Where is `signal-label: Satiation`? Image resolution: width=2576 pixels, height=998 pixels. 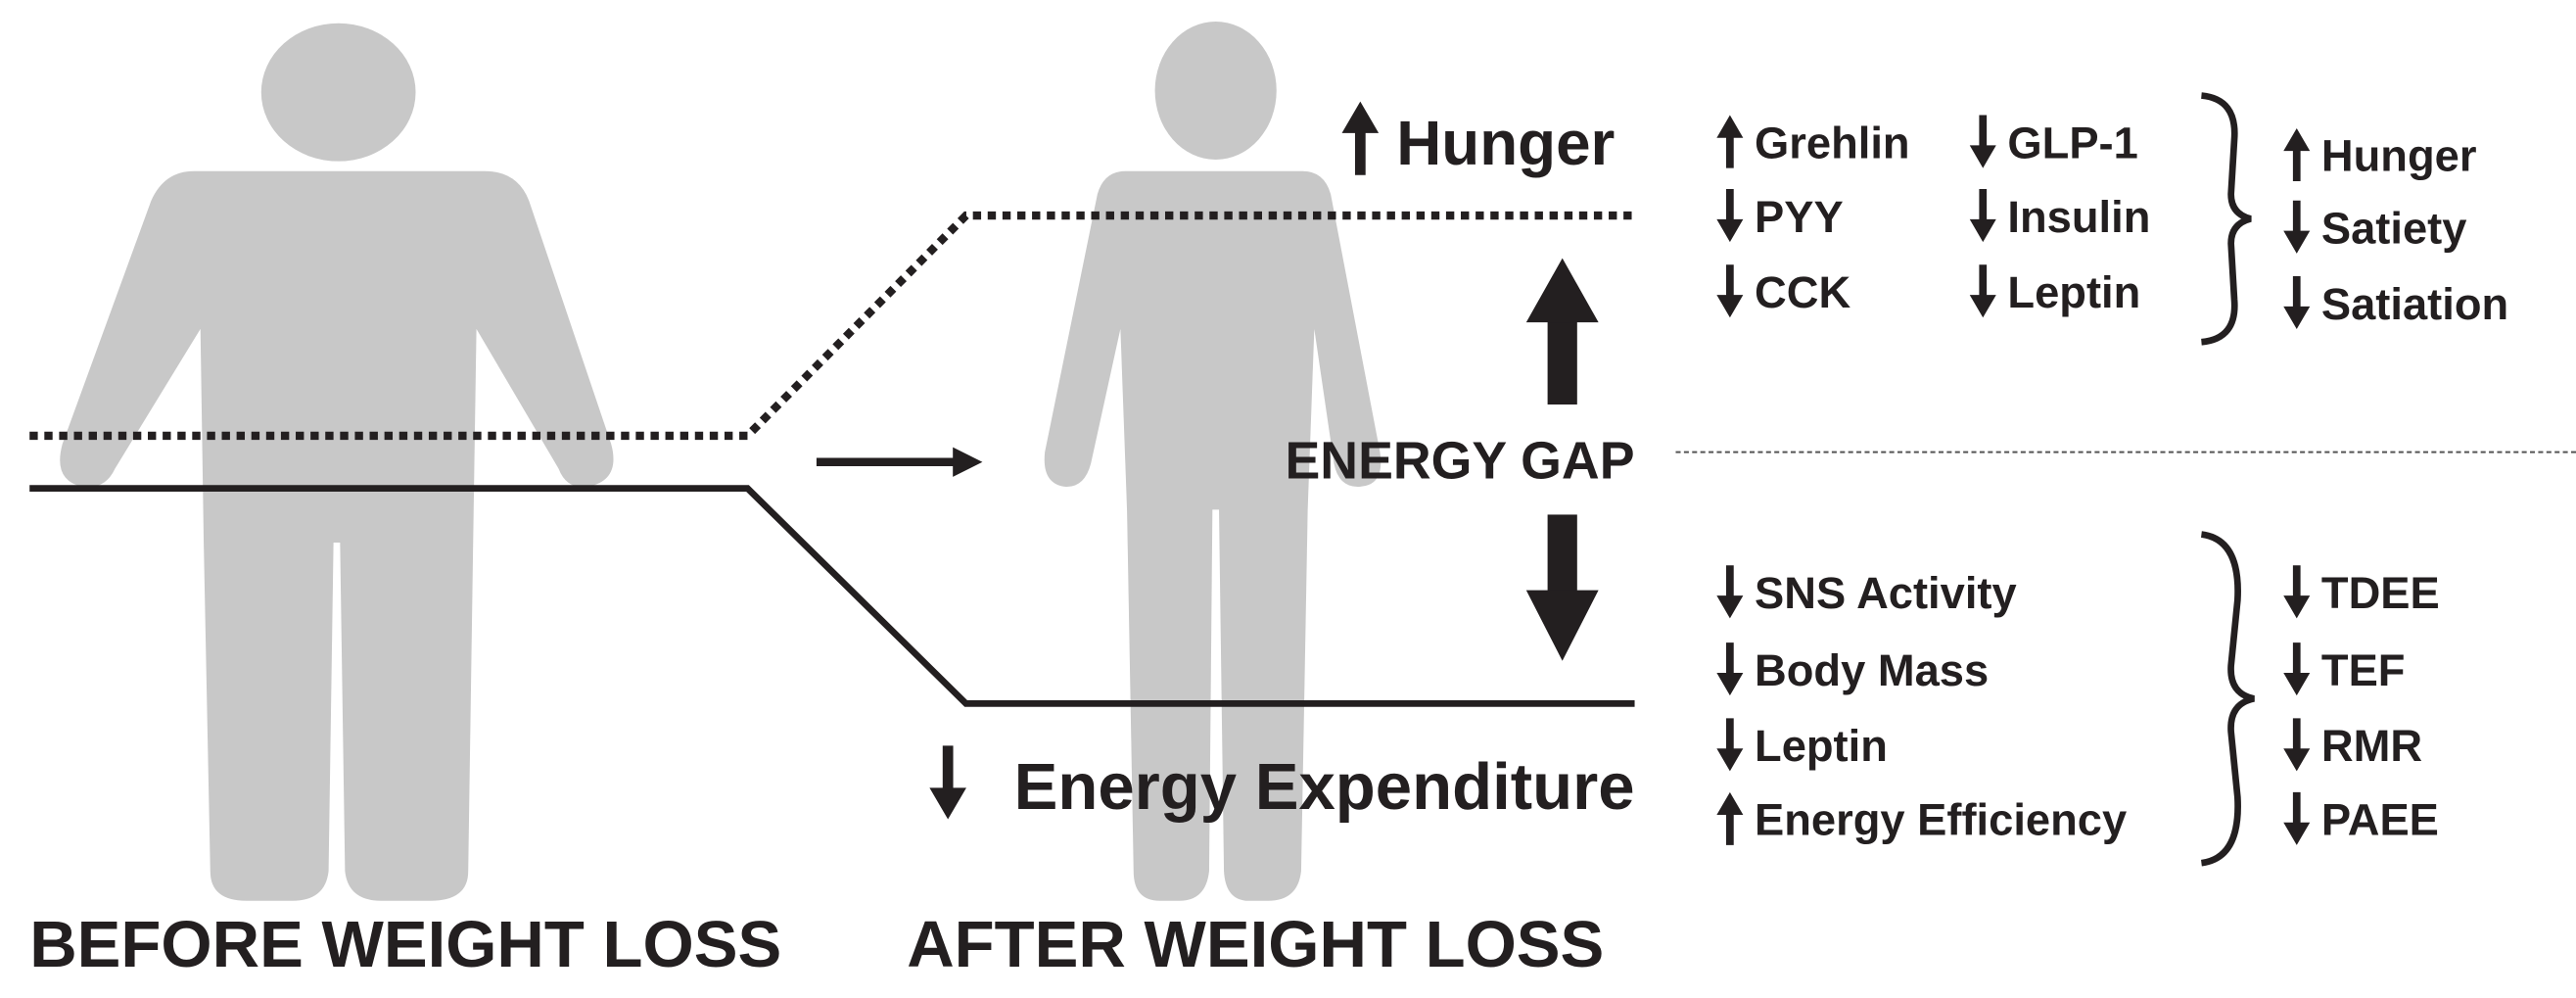
signal-label: Satiation is located at coordinates (2414, 304).